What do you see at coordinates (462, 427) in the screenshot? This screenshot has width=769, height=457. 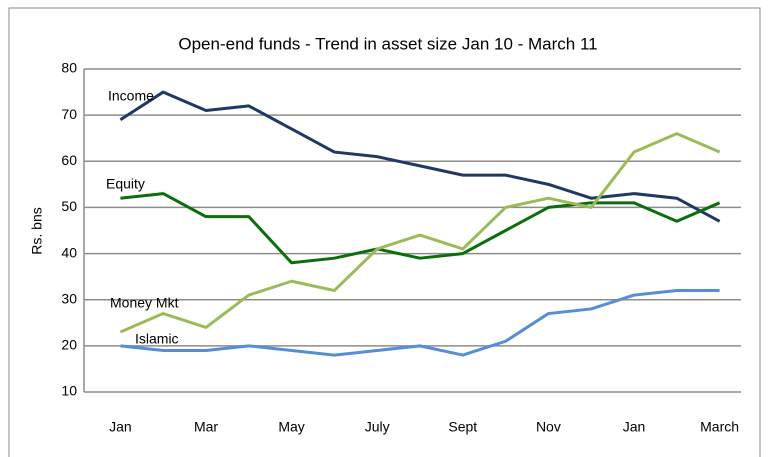 I see `x-tick-label: Sept` at bounding box center [462, 427].